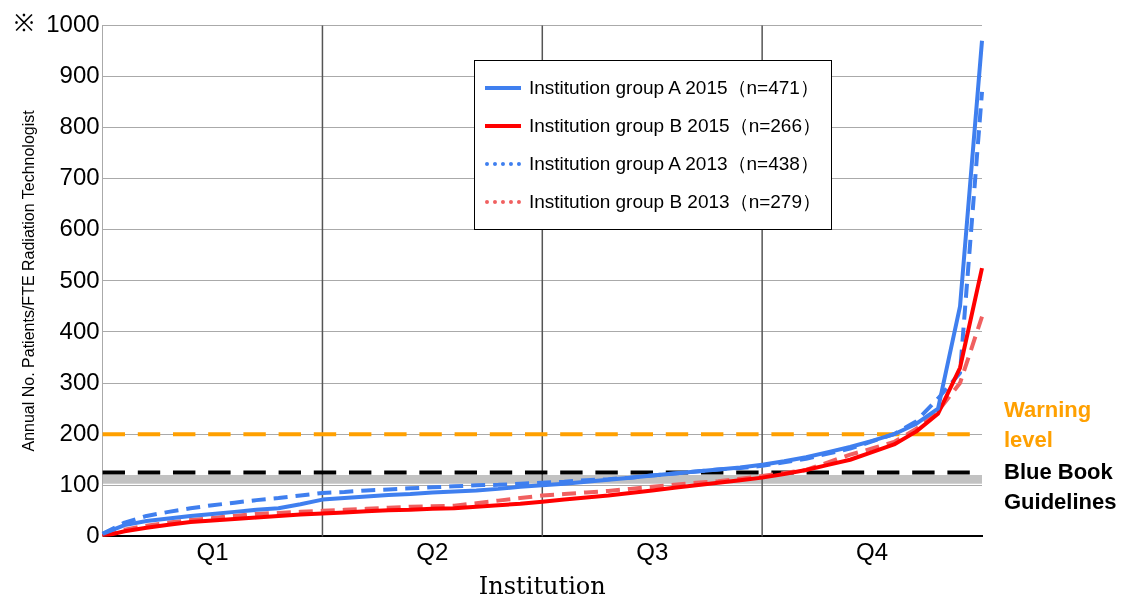 This screenshot has width=1140, height=614. I want to click on y-tick-label: 100, so click(79, 483).